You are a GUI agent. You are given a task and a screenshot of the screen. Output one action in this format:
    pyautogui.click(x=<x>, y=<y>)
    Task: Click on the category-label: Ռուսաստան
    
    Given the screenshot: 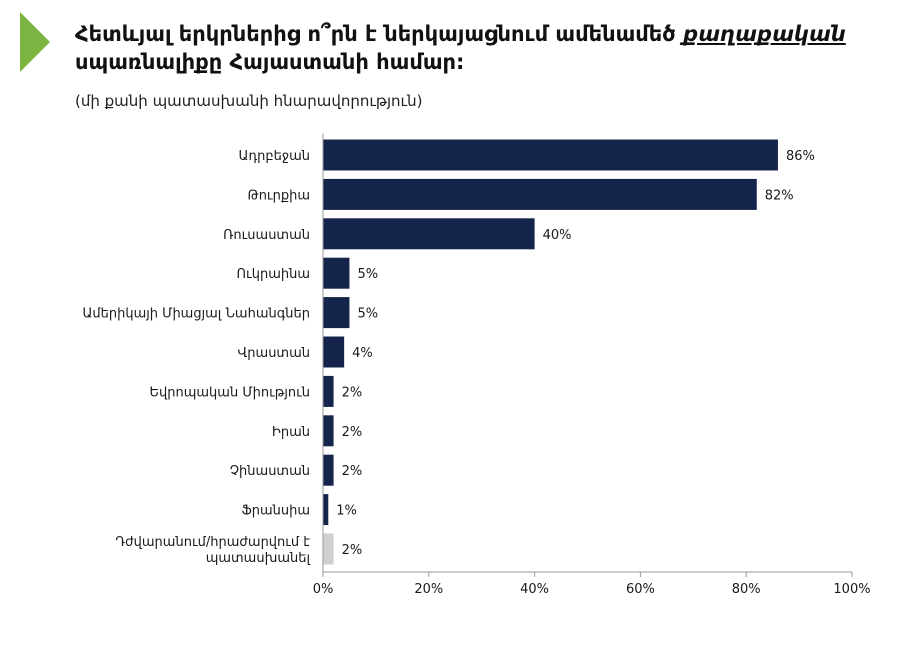 What is the action you would take?
    pyautogui.click(x=266, y=235)
    